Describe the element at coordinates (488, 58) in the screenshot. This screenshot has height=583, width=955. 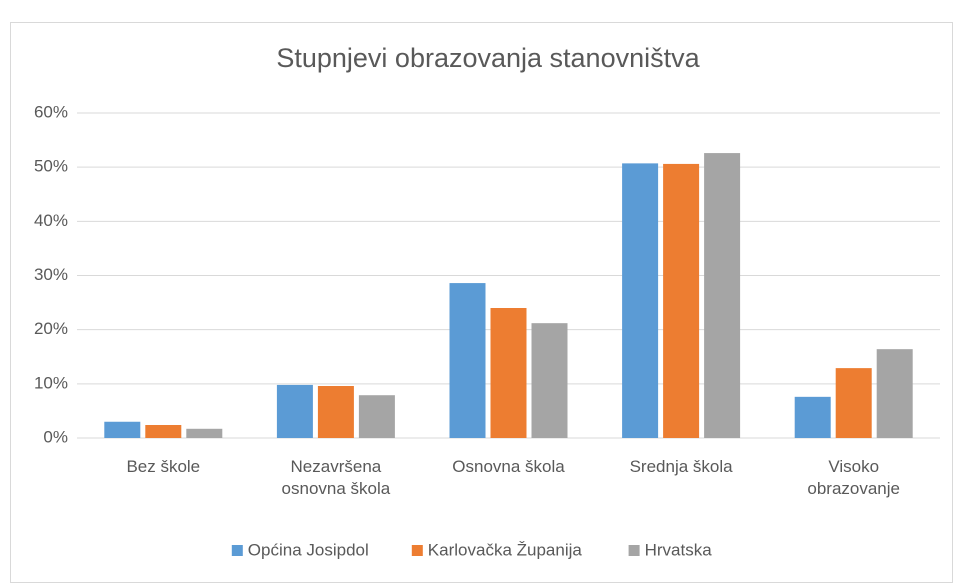
I see `chart-title: Stupnjevi obrazovanja stanovništva` at that location.